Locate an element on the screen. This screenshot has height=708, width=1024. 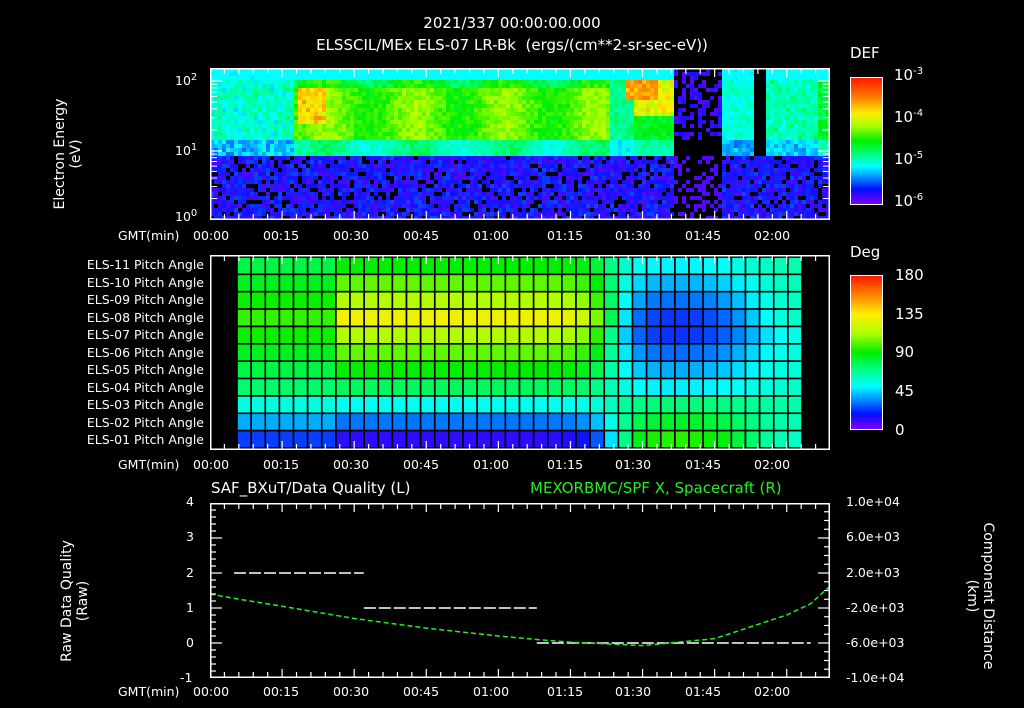
left-ytick: 3 is located at coordinates (190, 536).